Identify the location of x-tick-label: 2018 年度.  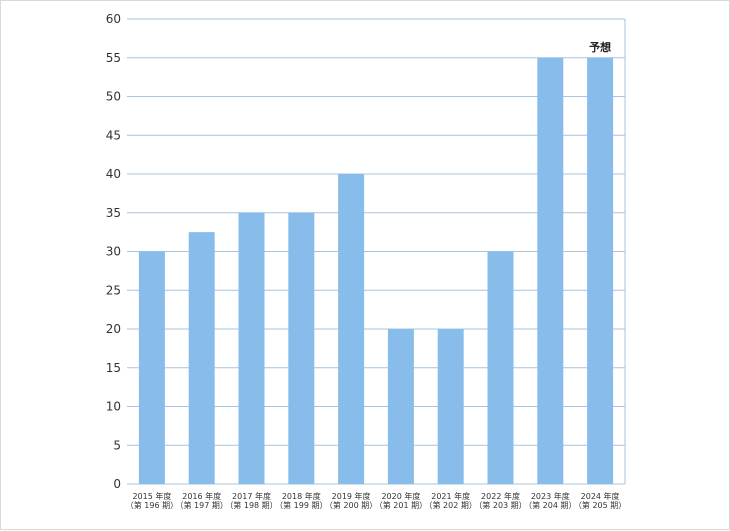
(301, 496).